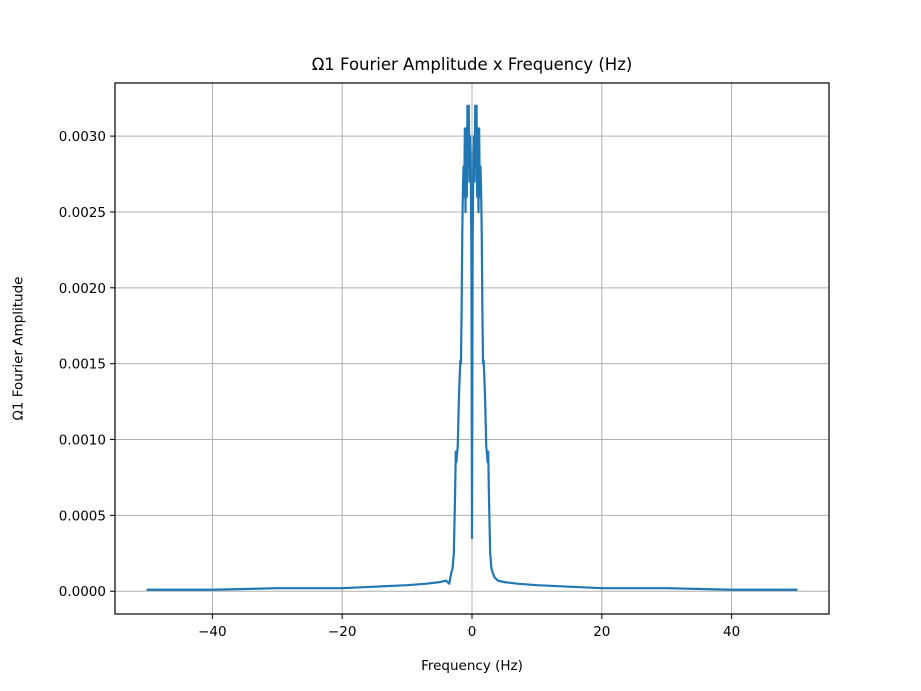 This screenshot has height=691, width=921. What do you see at coordinates (82, 137) in the screenshot?
I see `y-tick-label: 0.0030` at bounding box center [82, 137].